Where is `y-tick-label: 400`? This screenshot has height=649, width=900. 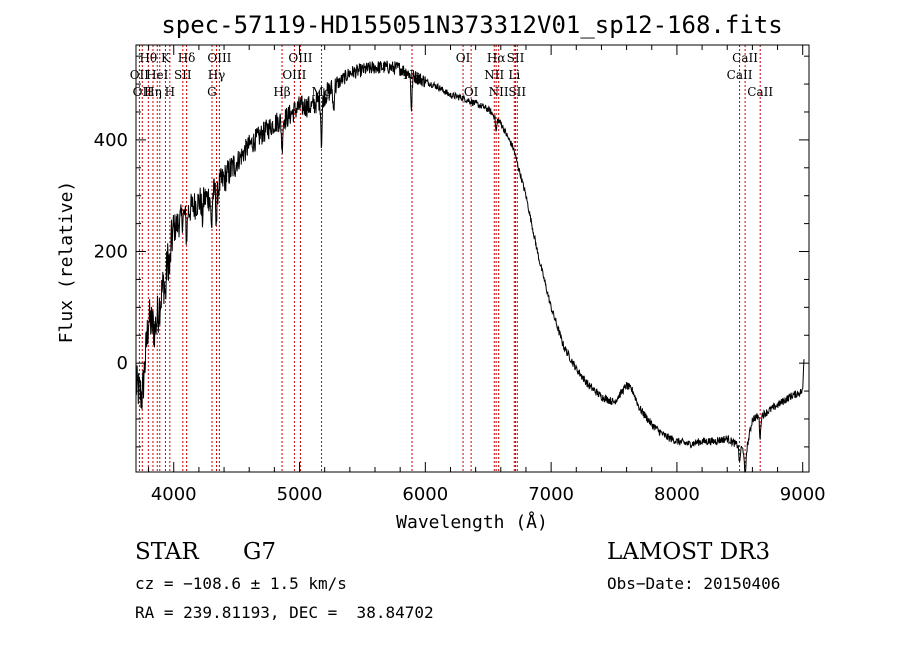
y-tick-label: 400 is located at coordinates (111, 140).